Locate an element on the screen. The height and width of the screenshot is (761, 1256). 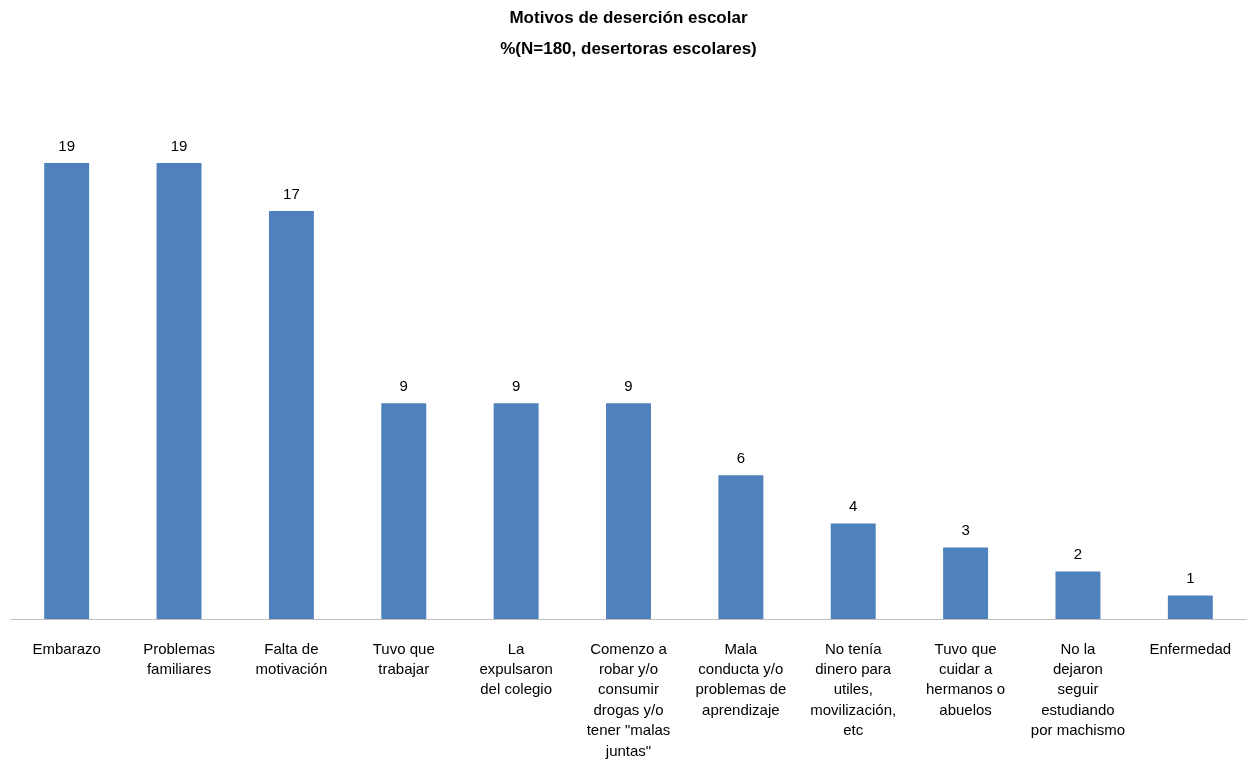
data-label: 2 is located at coordinates (1078, 554).